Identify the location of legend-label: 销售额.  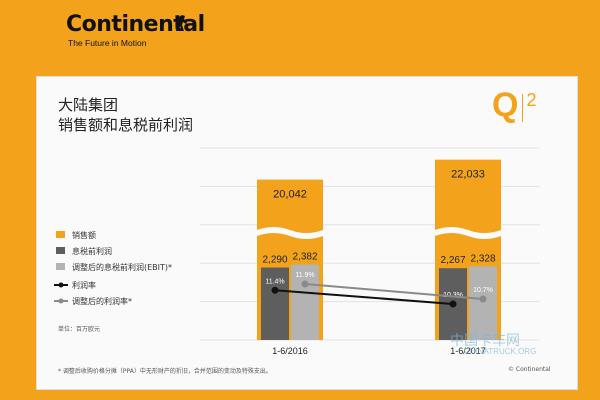
(84, 235).